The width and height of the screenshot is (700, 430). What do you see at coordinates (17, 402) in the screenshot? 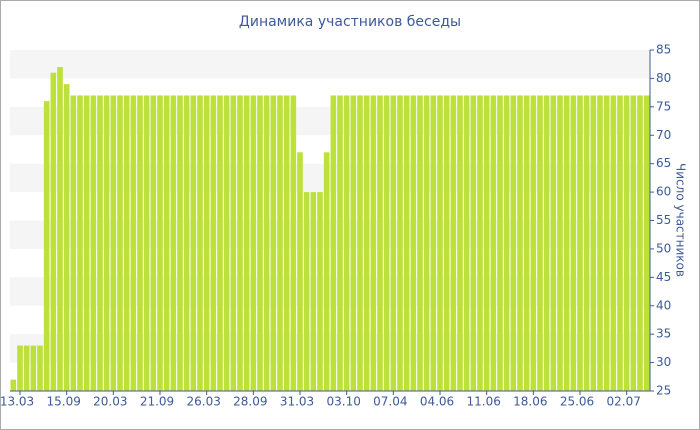
I see `x-tick-label: 13.03` at bounding box center [17, 402].